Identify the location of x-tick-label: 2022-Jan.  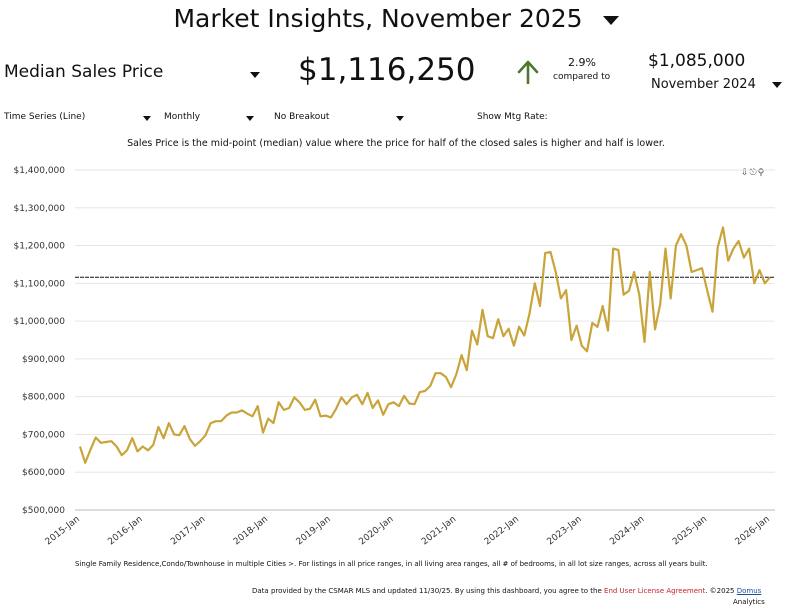
(502, 530).